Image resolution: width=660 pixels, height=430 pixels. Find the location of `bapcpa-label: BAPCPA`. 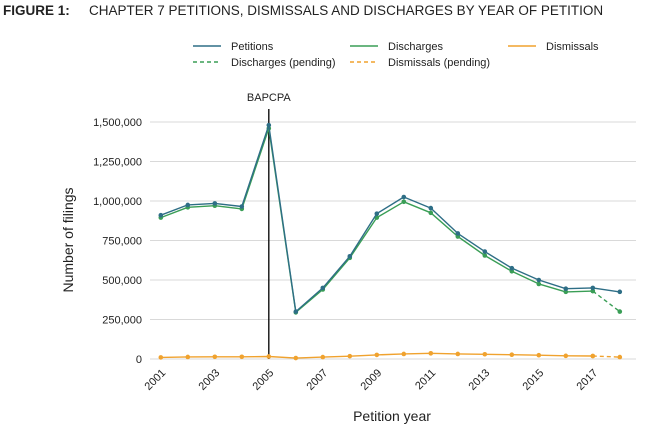

bapcpa-label: BAPCPA is located at coordinates (269, 98).